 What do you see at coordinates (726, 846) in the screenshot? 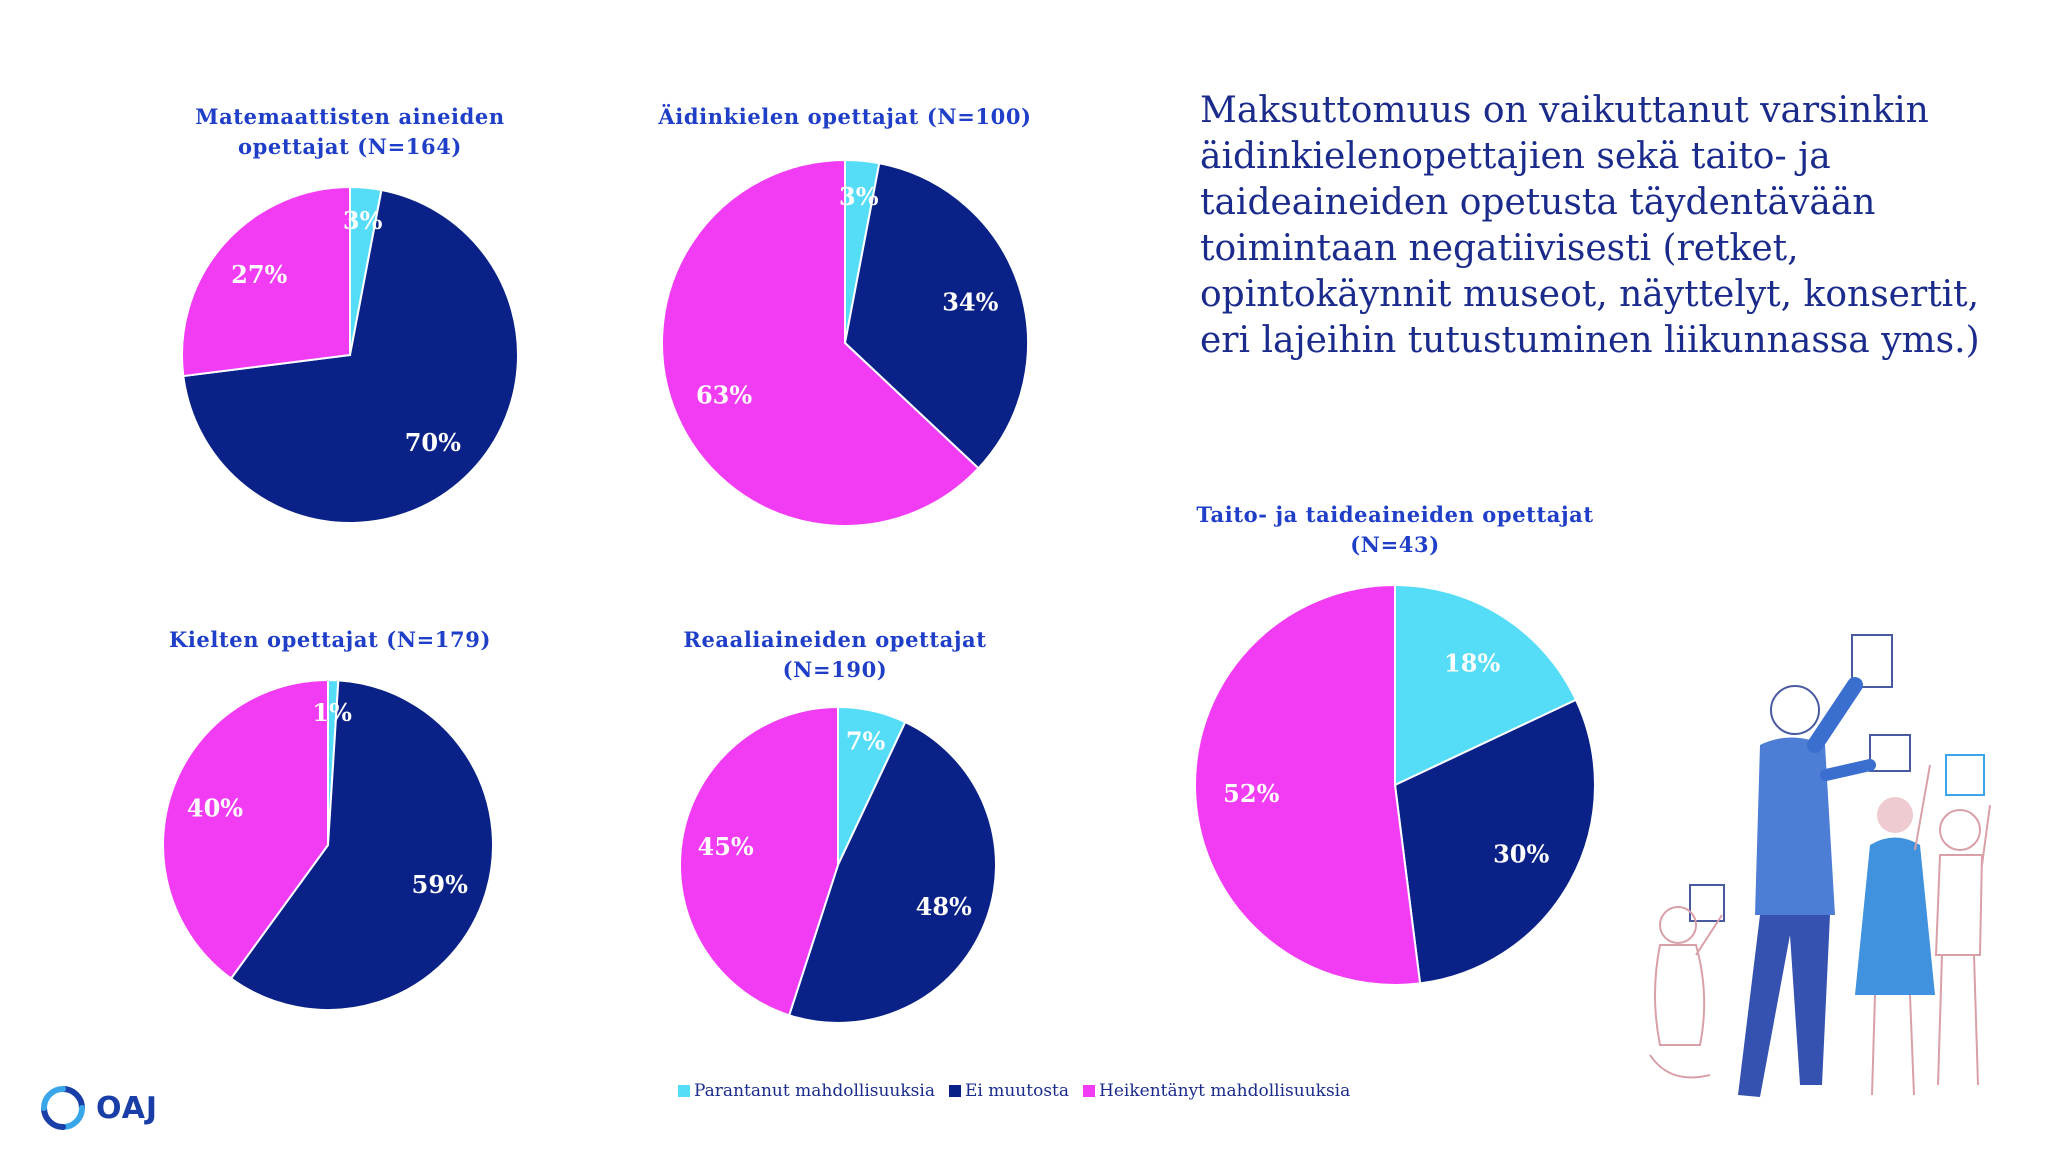
I see `pie-slice-label-weakened: 45%` at bounding box center [726, 846].